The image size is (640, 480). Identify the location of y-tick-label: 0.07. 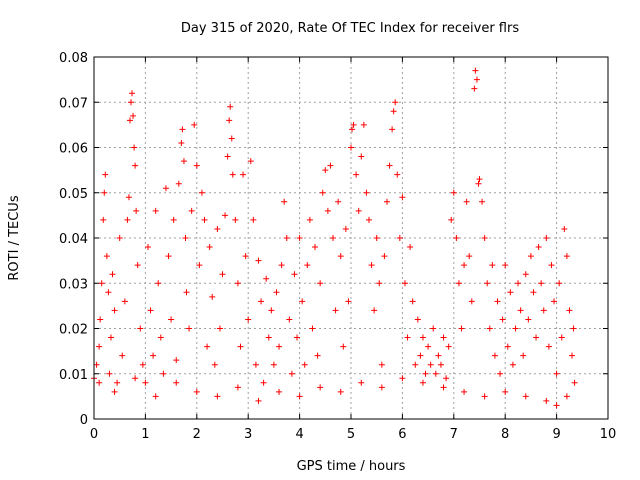
(73, 103).